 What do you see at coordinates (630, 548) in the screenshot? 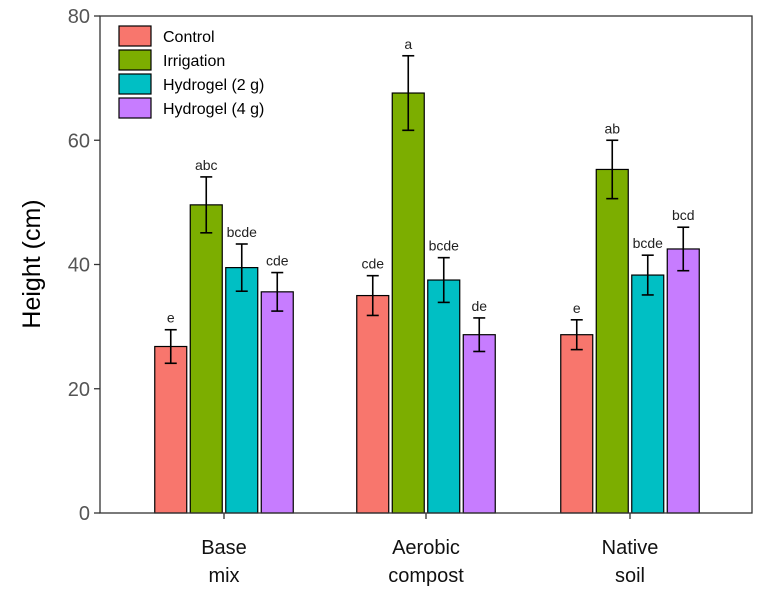
I see `x-tick-label-line: Native` at bounding box center [630, 548].